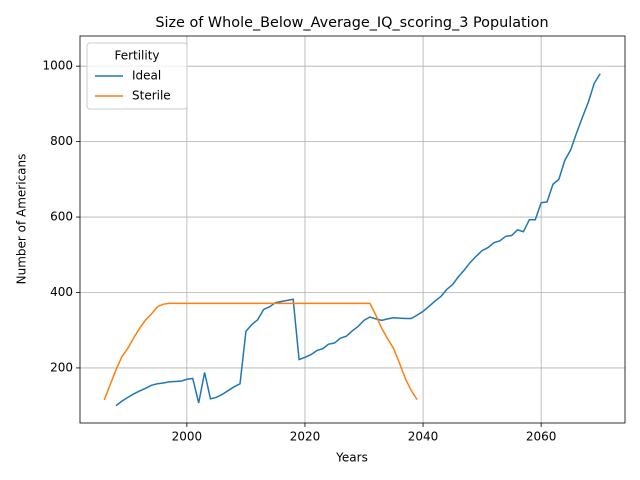 This screenshot has width=640, height=480. I want to click on legend-box, so click(137, 76).